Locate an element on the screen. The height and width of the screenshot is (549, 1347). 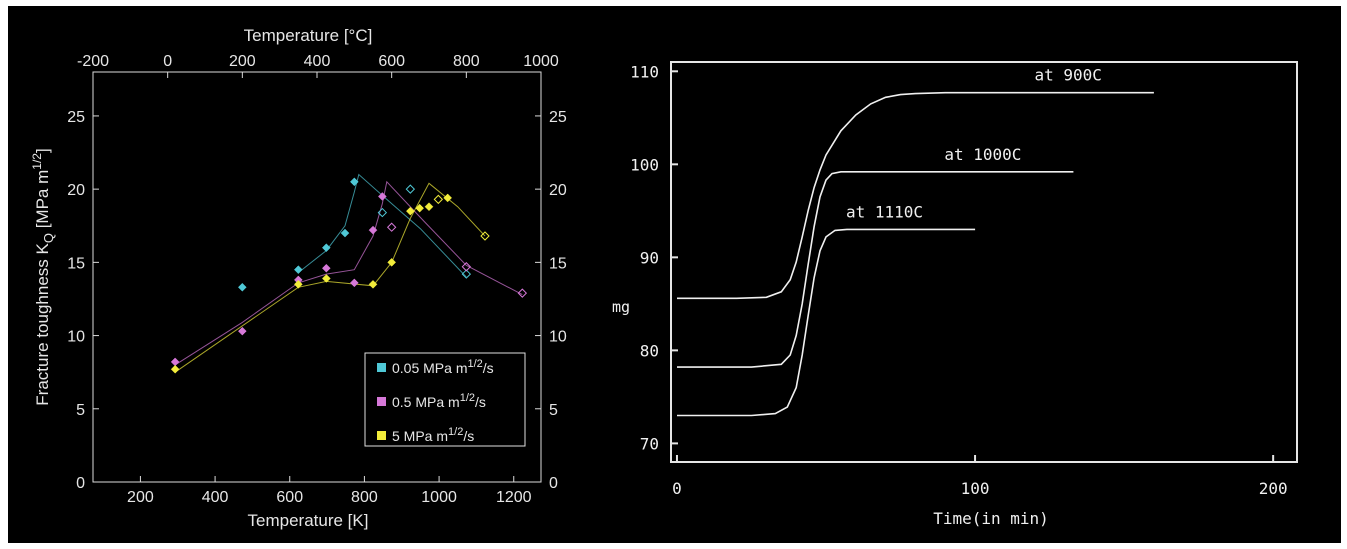
right-y-tick-label-80: 80 is located at coordinates (649, 350).